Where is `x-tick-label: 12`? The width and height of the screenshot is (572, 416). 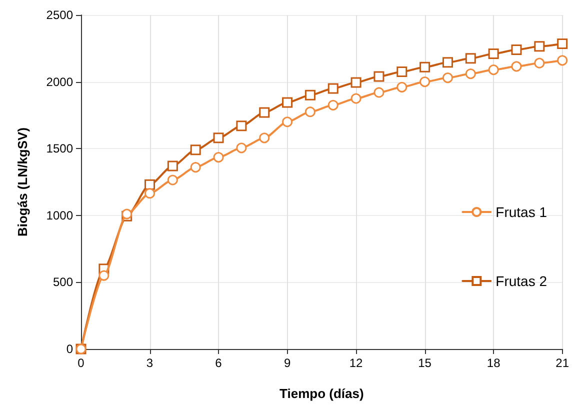 x-tick-label: 12 is located at coordinates (356, 363).